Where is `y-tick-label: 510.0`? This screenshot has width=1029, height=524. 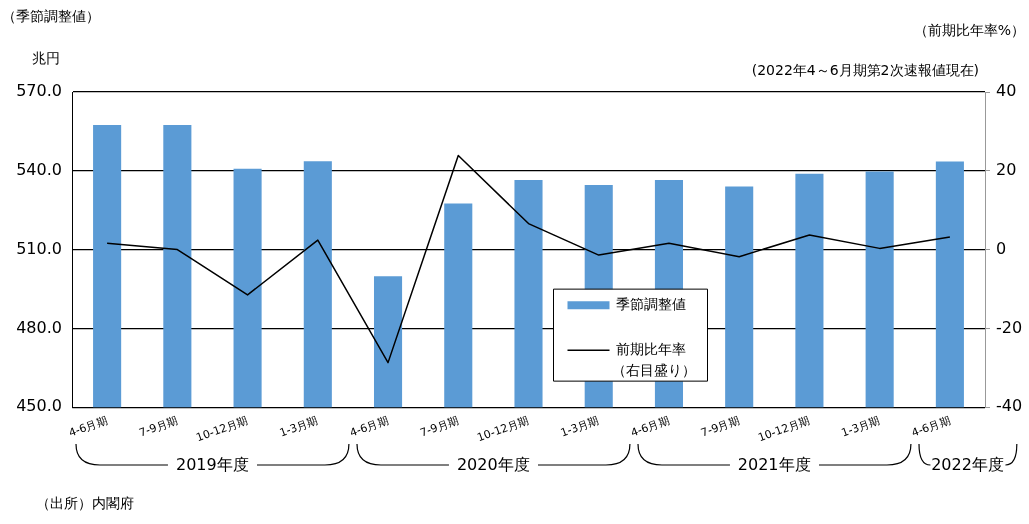 y-tick-label: 510.0 is located at coordinates (39, 248).